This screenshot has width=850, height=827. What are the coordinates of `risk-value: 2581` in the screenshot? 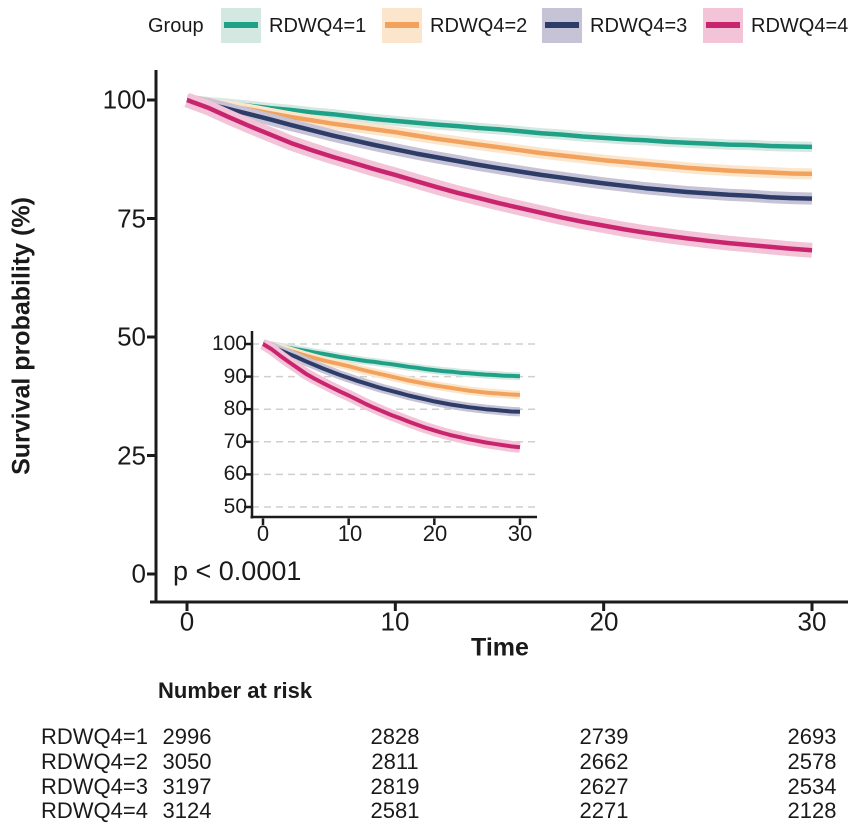 It's located at (395, 810).